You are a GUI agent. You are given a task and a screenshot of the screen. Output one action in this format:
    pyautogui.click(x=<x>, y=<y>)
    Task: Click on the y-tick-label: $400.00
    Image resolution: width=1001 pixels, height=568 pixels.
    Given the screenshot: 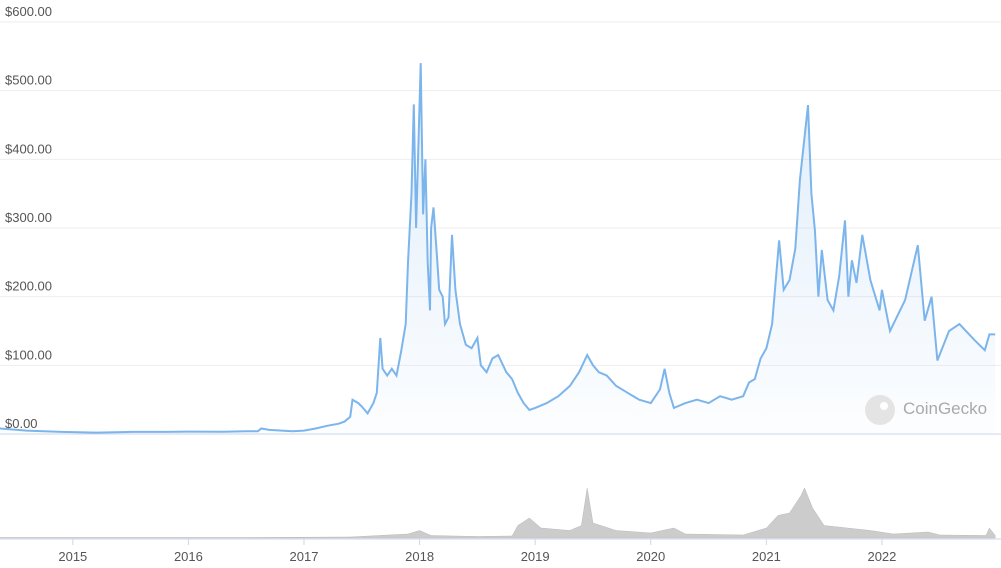 What is the action you would take?
    pyautogui.click(x=28, y=148)
    